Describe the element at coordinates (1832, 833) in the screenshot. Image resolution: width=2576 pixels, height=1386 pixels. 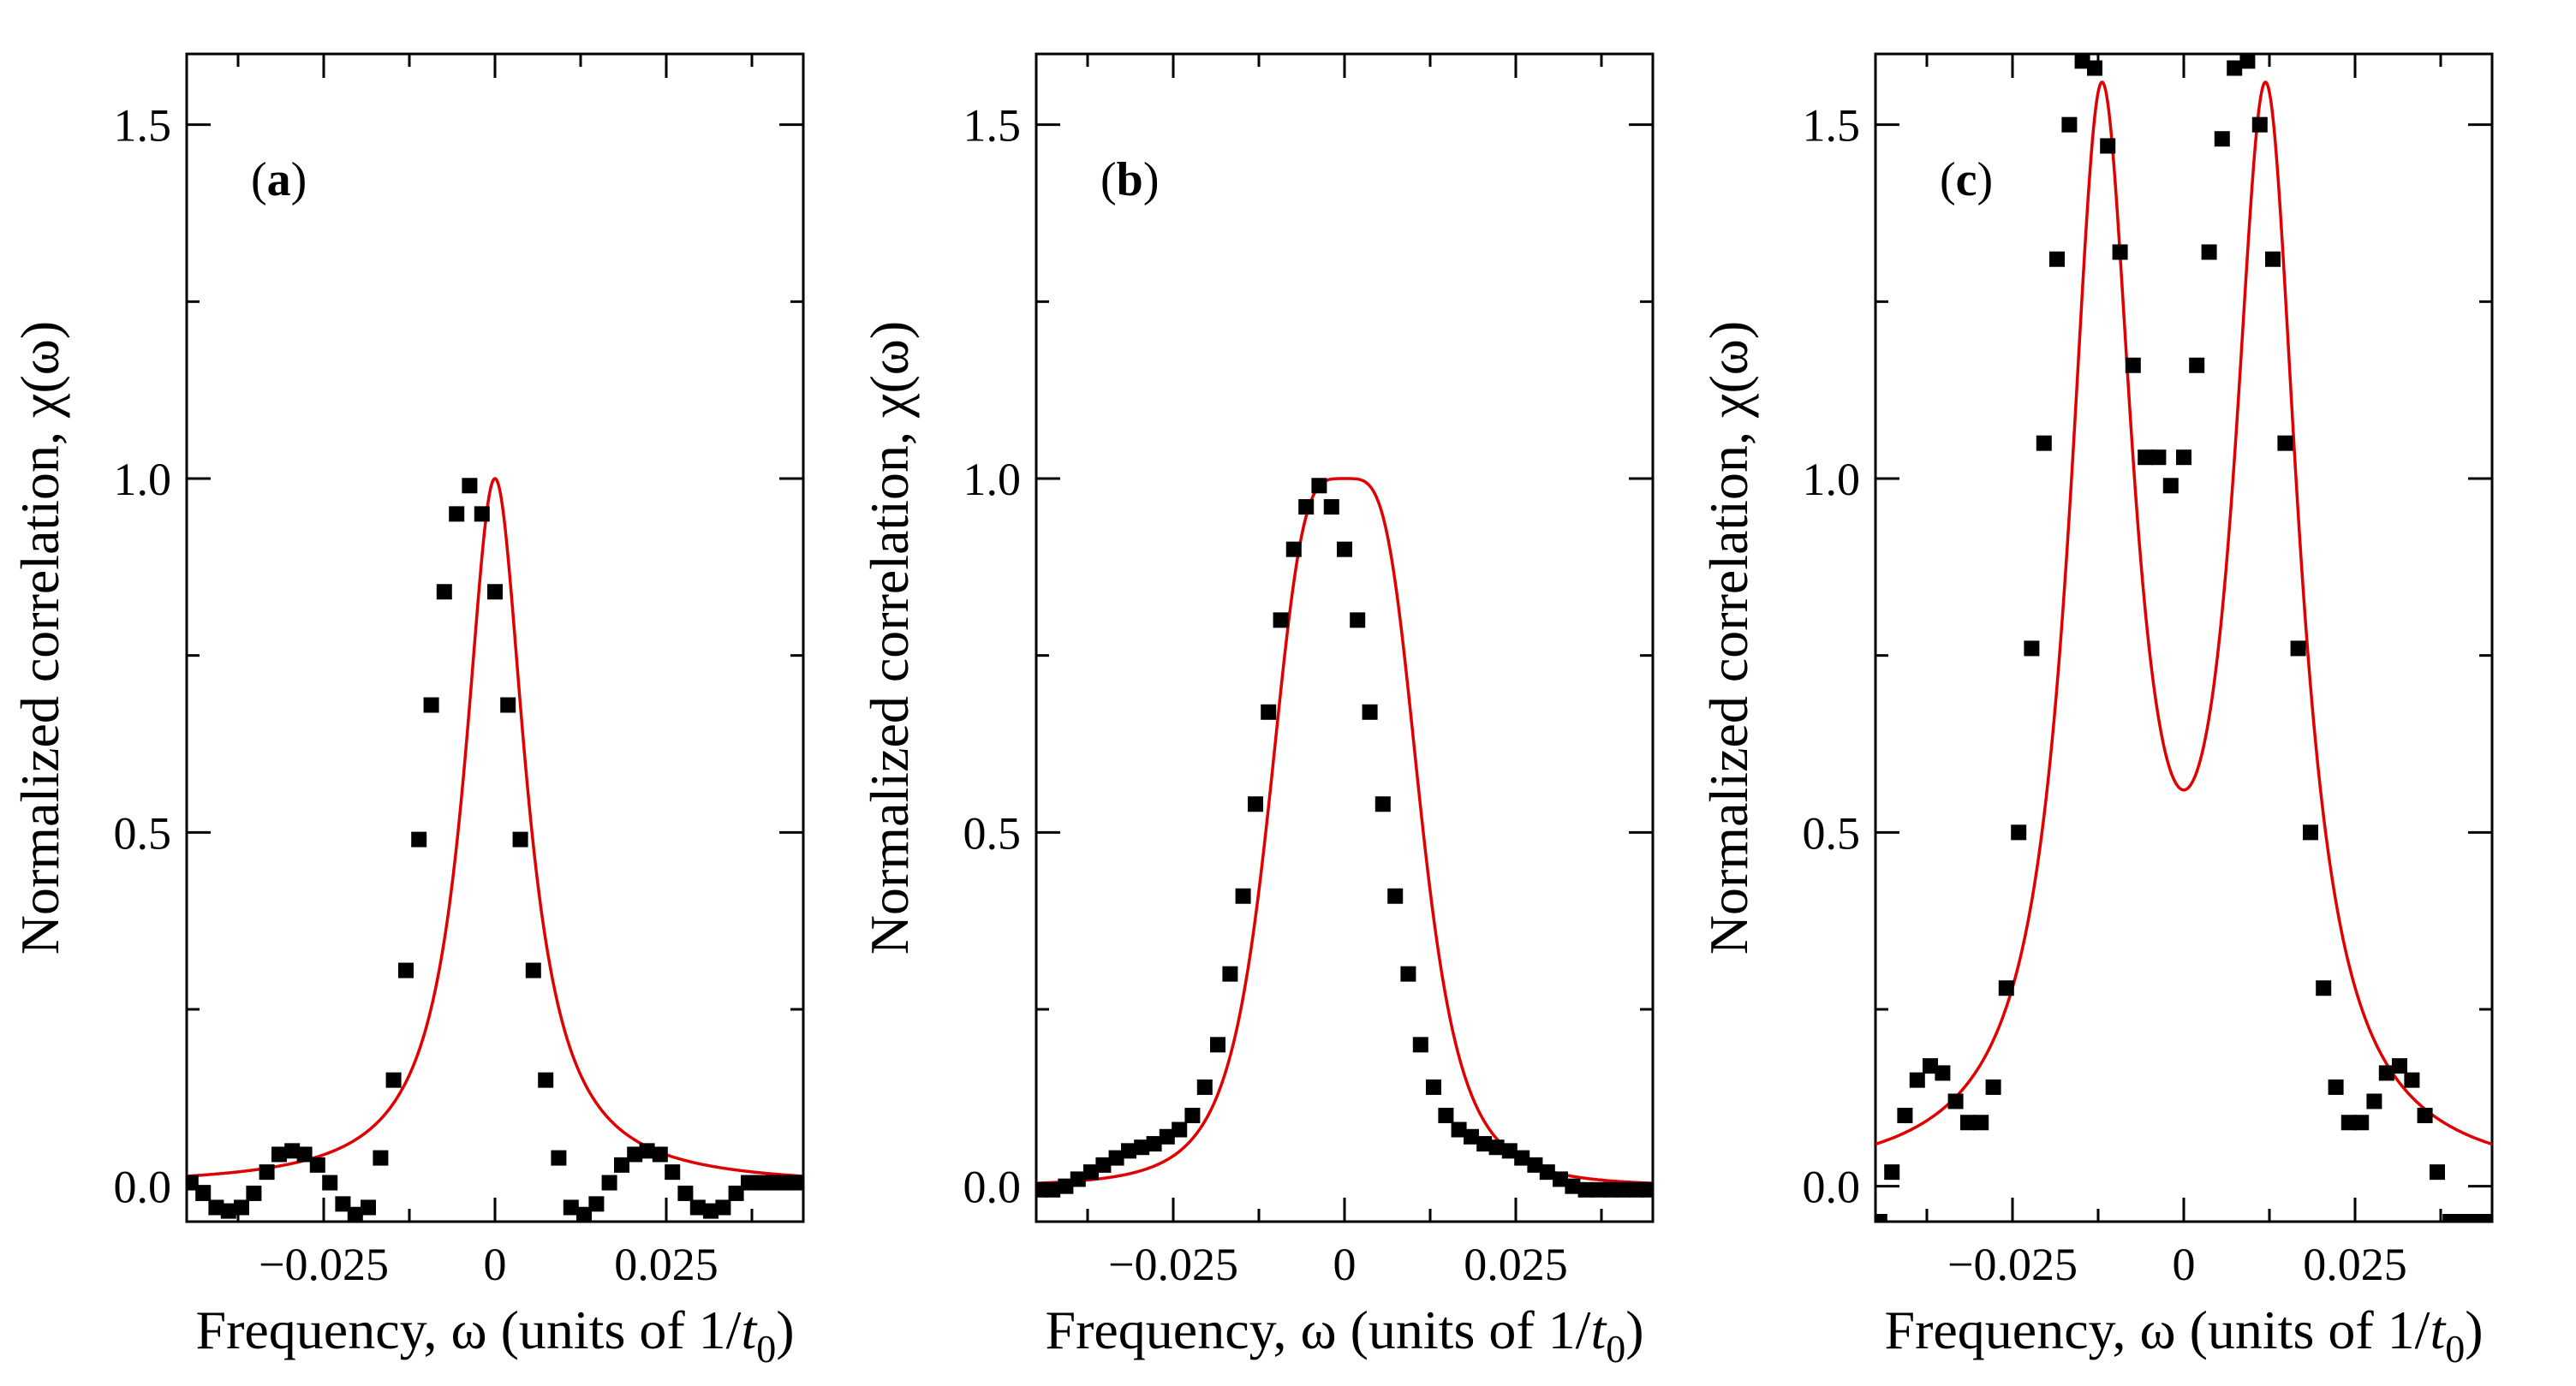
I see `y-tick-label: 0.5` at that location.